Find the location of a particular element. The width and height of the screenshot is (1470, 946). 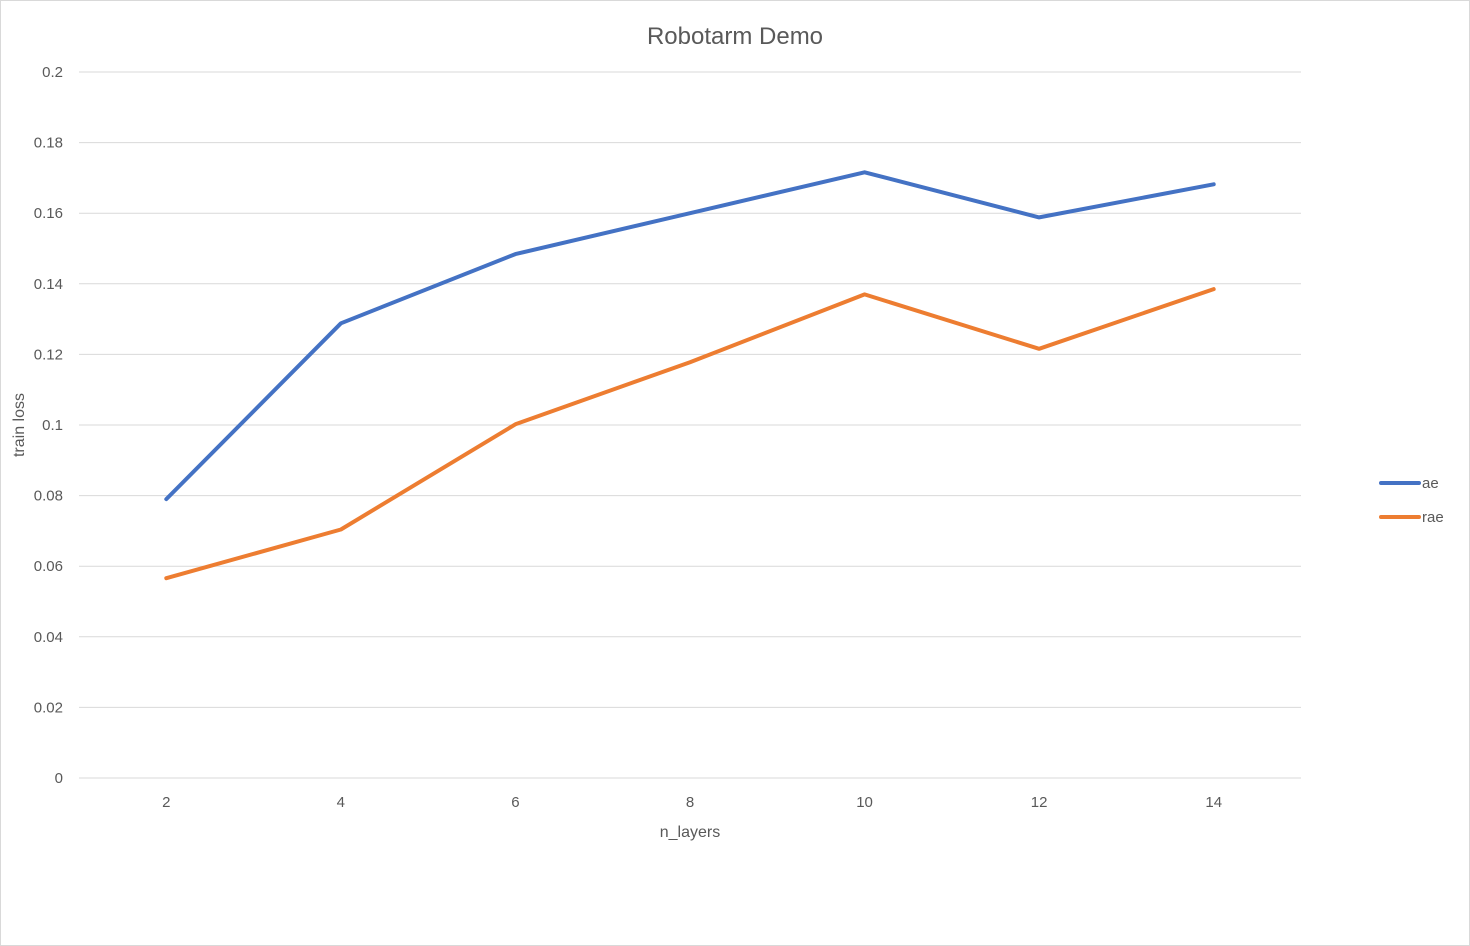

y-tick-label: 0.2 is located at coordinates (52, 72).